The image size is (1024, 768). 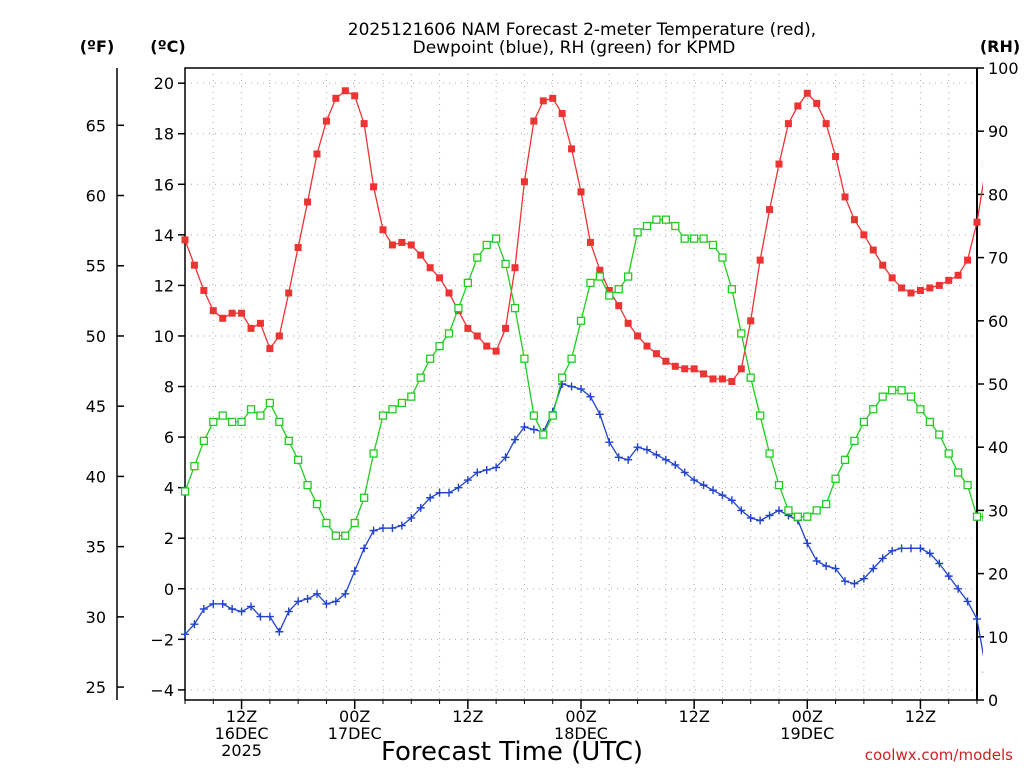 I want to click on rh-unit-label: (RH), so click(x=1000, y=46).